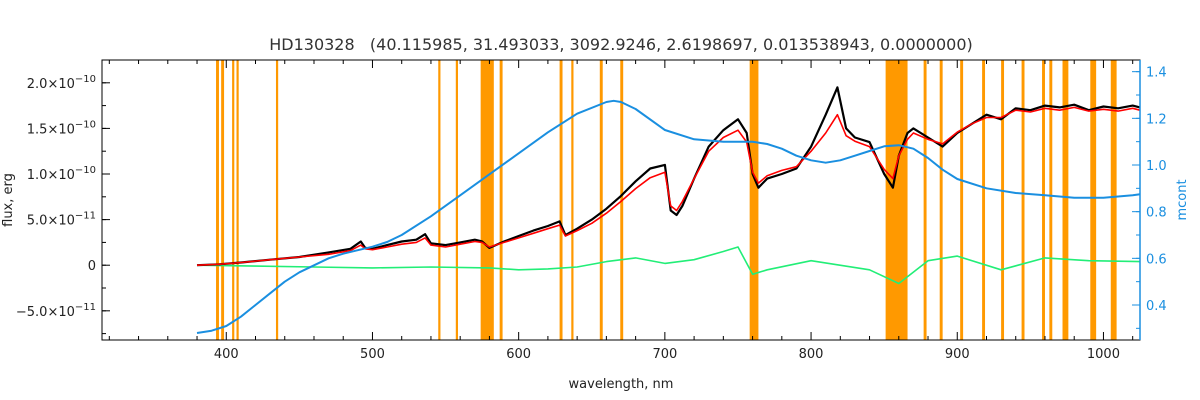 The image size is (1200, 400). Describe the element at coordinates (811, 354) in the screenshot. I see `x-tick-label: 800` at that location.